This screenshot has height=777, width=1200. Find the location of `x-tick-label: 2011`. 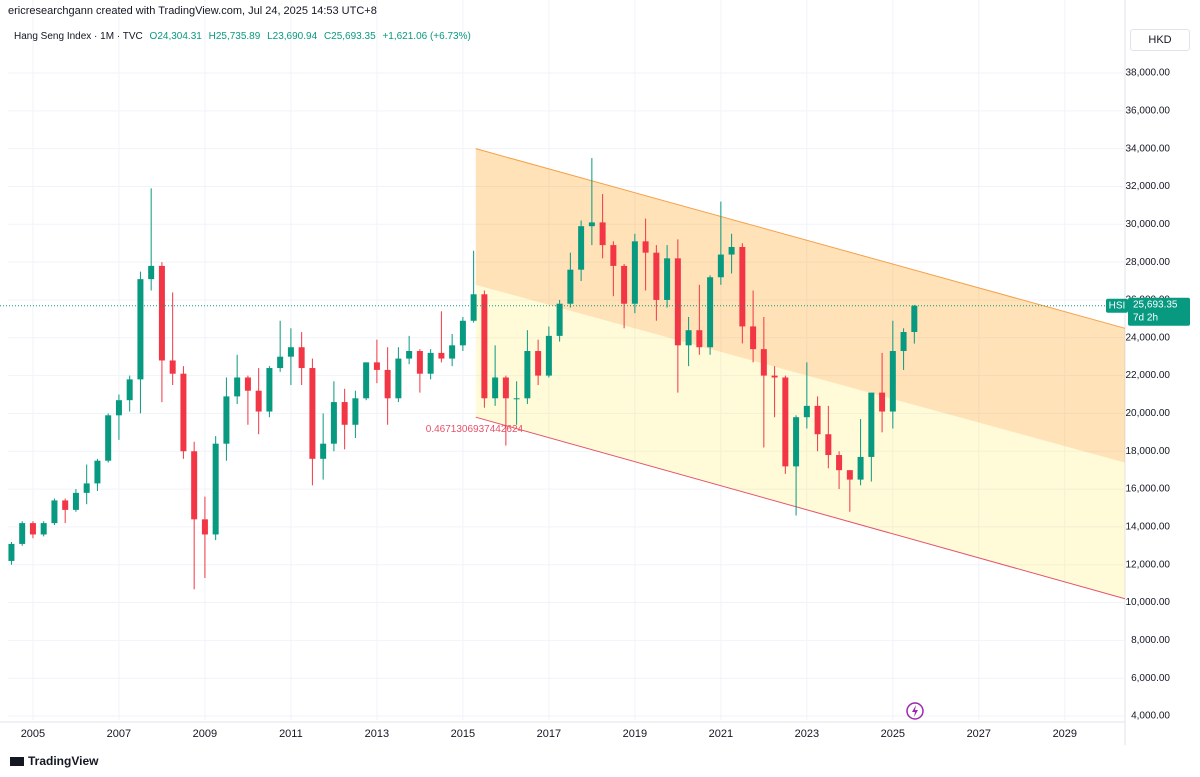

x-tick-label: 2011 is located at coordinates (291, 734).